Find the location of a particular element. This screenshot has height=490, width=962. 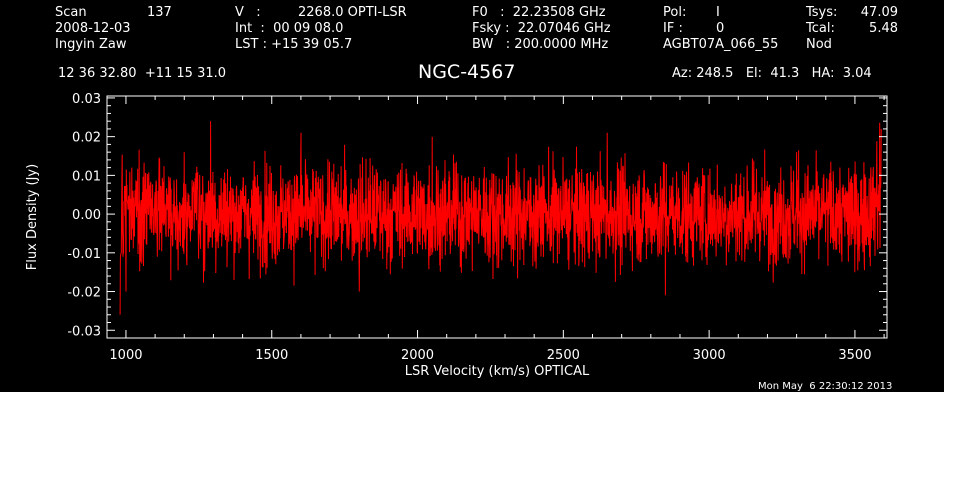

x-tick-label: 1000 is located at coordinates (125, 355).